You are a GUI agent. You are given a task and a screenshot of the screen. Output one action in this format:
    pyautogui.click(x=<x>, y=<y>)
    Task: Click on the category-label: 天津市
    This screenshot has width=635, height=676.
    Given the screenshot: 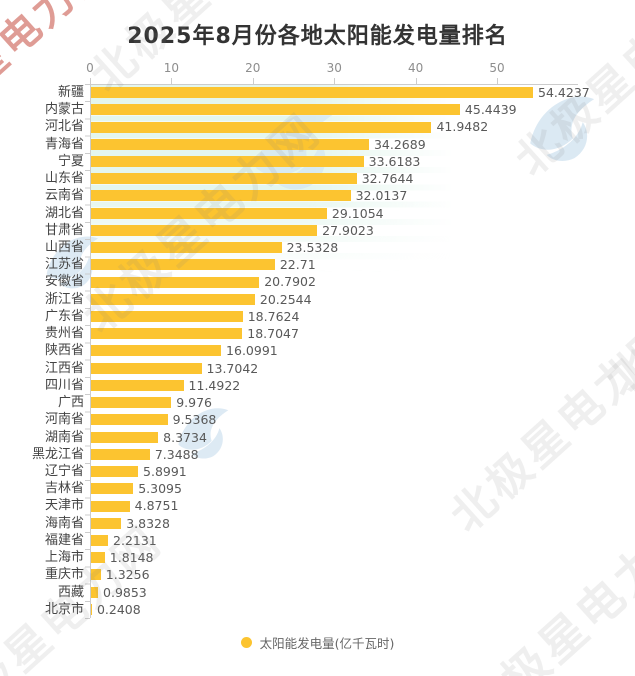 What is the action you would take?
    pyautogui.click(x=64, y=506)
    